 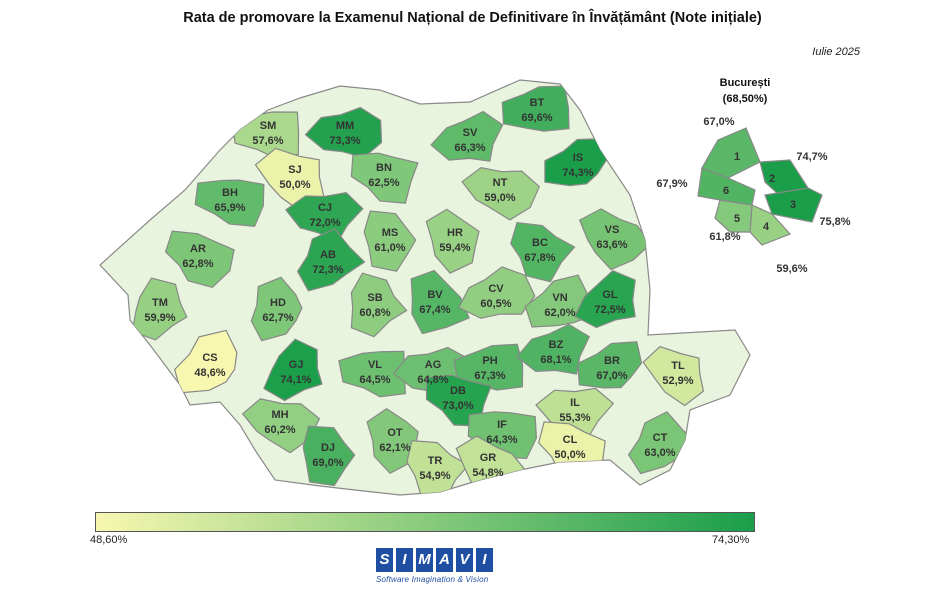 I want to click on sector-number-5: 5, so click(x=737, y=219).